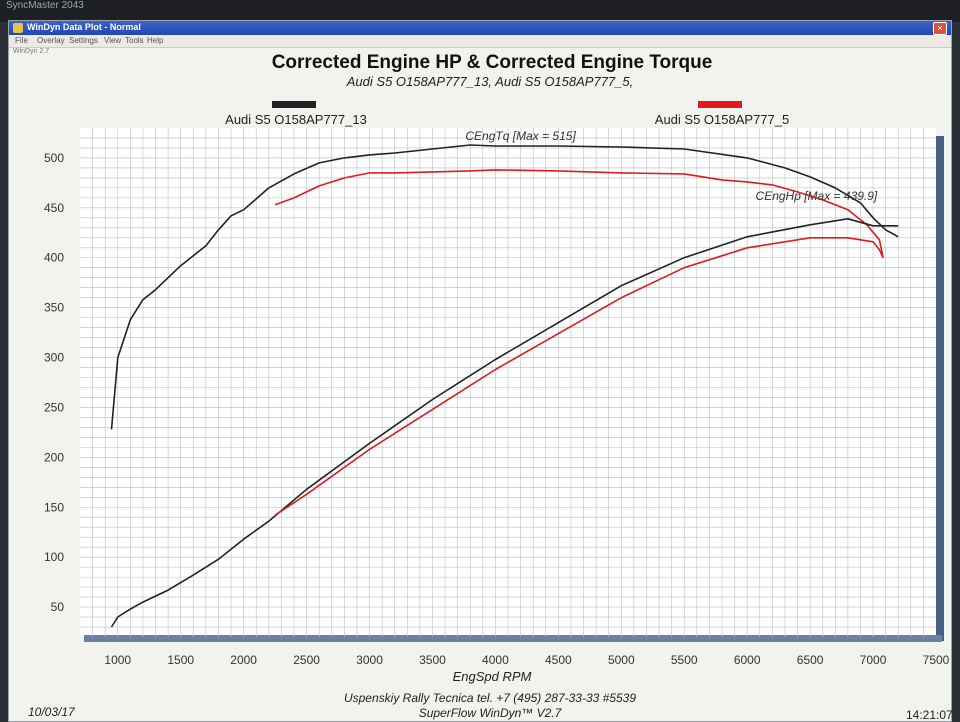 The image size is (960, 722). I want to click on x-tick-label: 1500, so click(180, 660).